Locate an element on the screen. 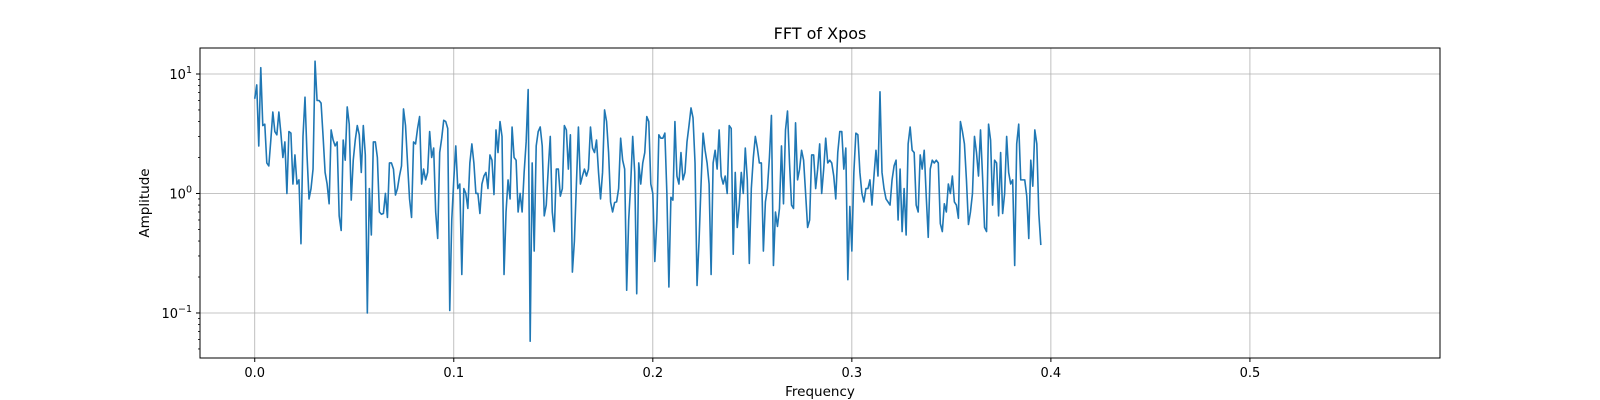 This screenshot has height=400, width=1600. x-axis-title: Frequency is located at coordinates (820, 392).